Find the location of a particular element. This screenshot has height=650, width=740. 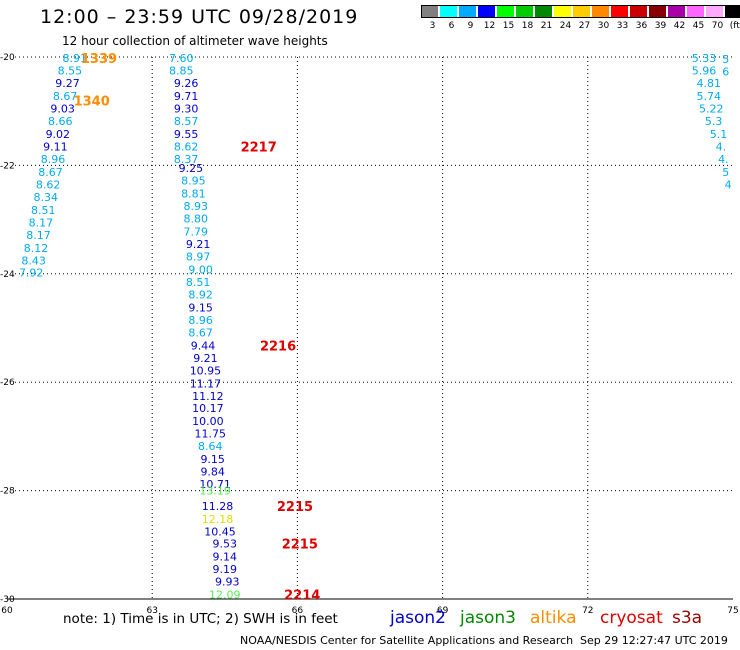

wave-height-label: 8.51 is located at coordinates (198, 282).